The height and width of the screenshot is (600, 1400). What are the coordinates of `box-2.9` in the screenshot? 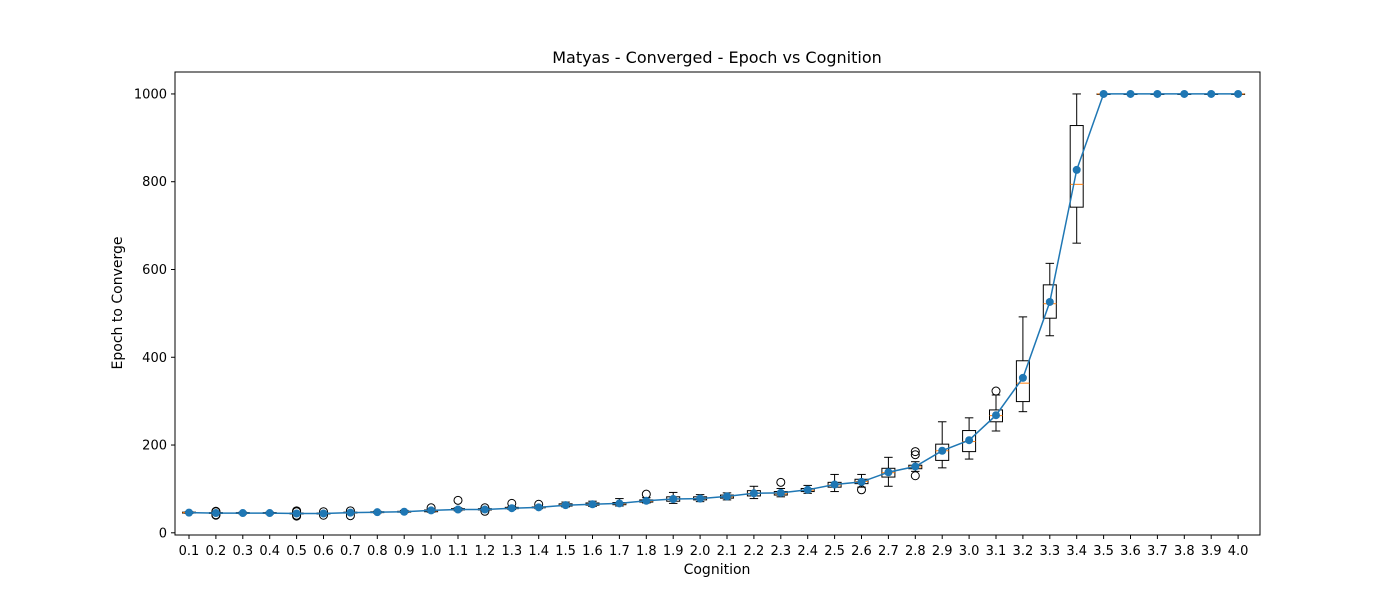 It's located at (942, 445).